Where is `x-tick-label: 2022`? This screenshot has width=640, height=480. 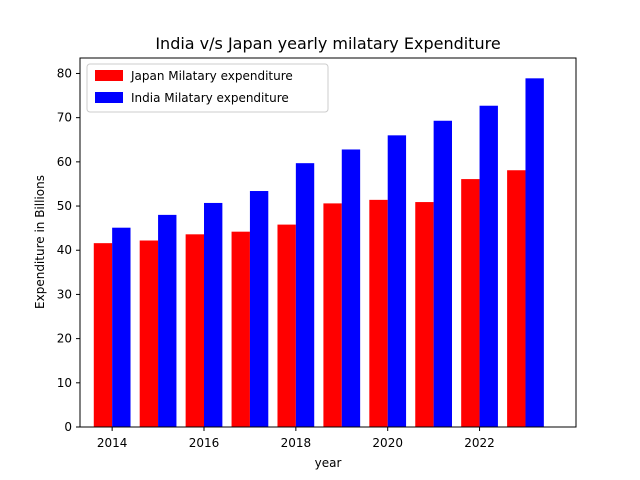
x-tick-label: 2022 is located at coordinates (479, 443).